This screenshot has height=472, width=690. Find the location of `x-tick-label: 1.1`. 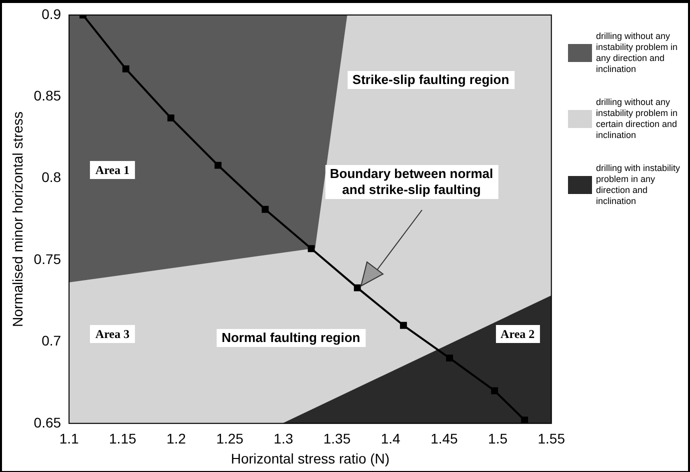

x-tick-label: 1.1 is located at coordinates (69, 438).